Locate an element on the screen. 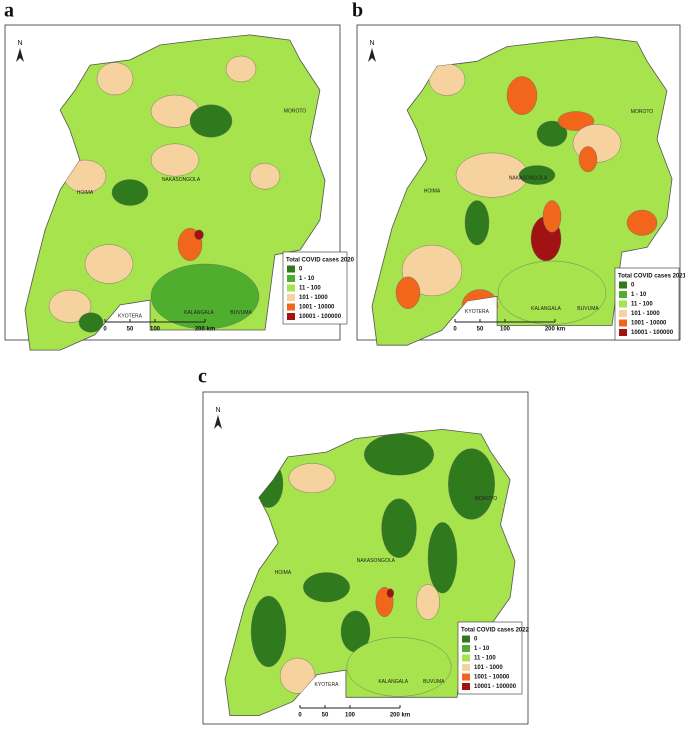 Image resolution: width=685 pixels, height=730 pixels. panel-label: b is located at coordinates (357, 11).